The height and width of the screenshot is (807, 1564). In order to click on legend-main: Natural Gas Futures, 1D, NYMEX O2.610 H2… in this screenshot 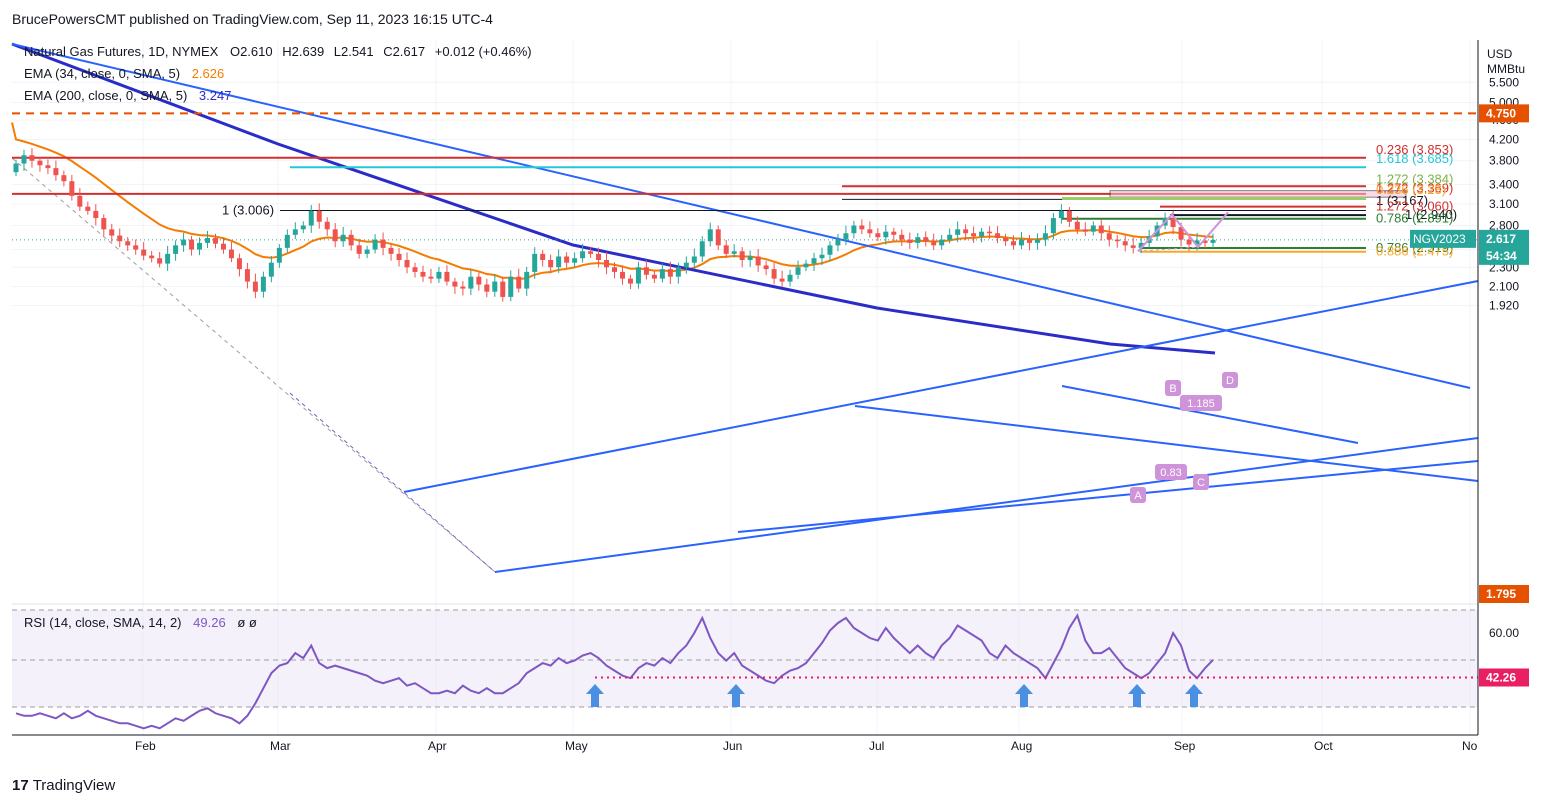, I will do `click(278, 51)`.